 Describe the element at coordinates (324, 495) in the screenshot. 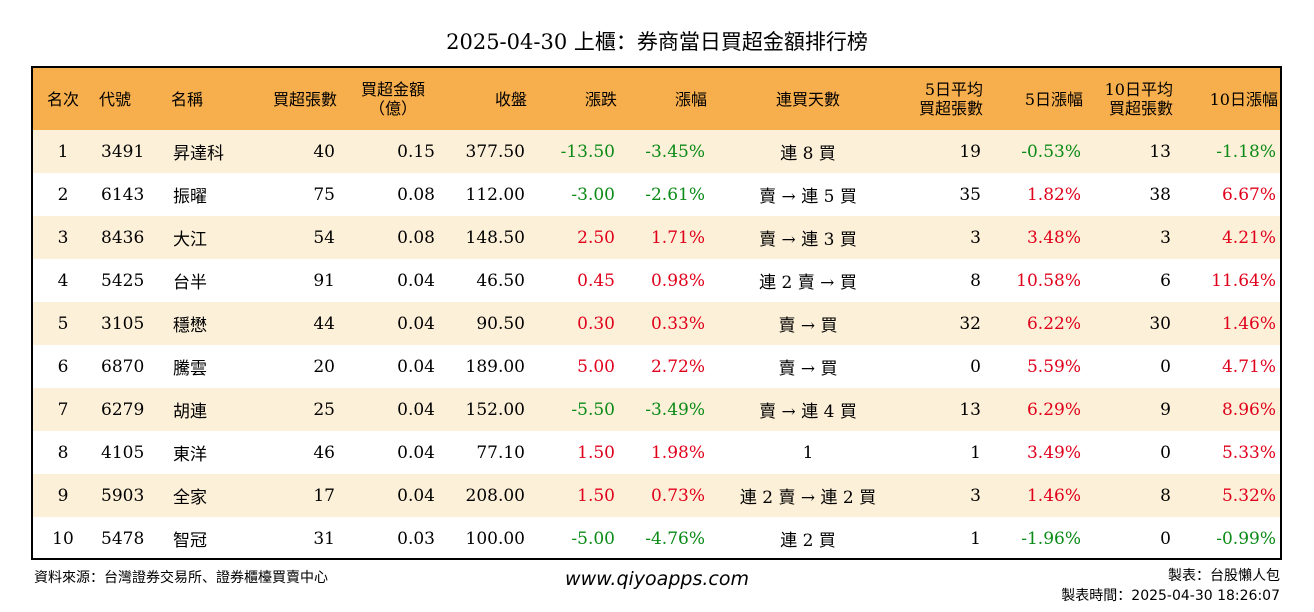

I see `net-shares-cell: 17` at that location.